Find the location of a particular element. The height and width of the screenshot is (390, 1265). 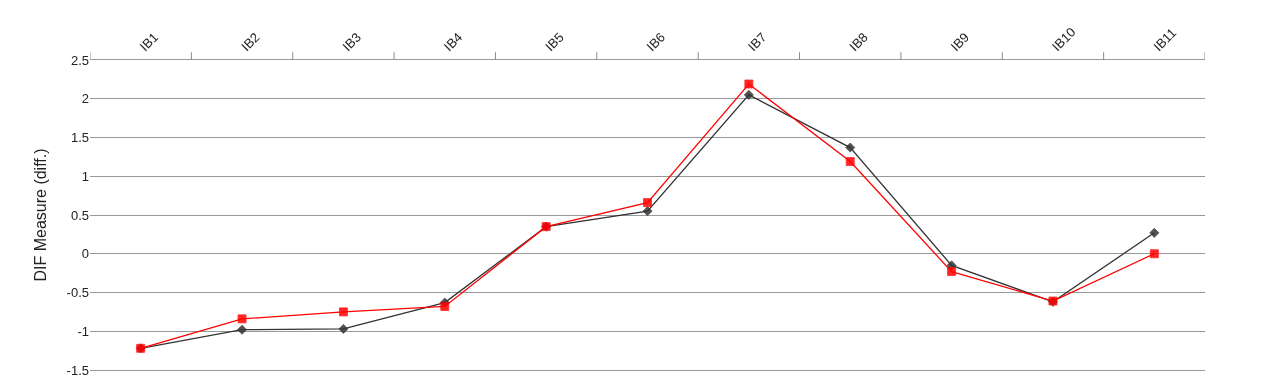

x-tick-label: IB11 is located at coordinates (1165, 40).